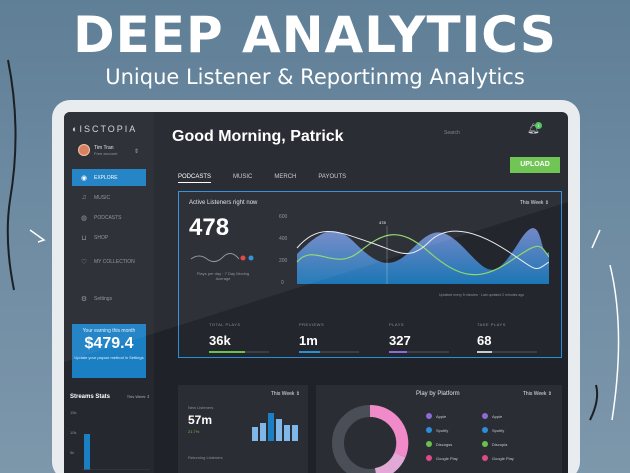 The width and height of the screenshot is (630, 473). I want to click on active-listeners-subtitle: Plays per day · 7 Day Moving Average, so click(223, 276).